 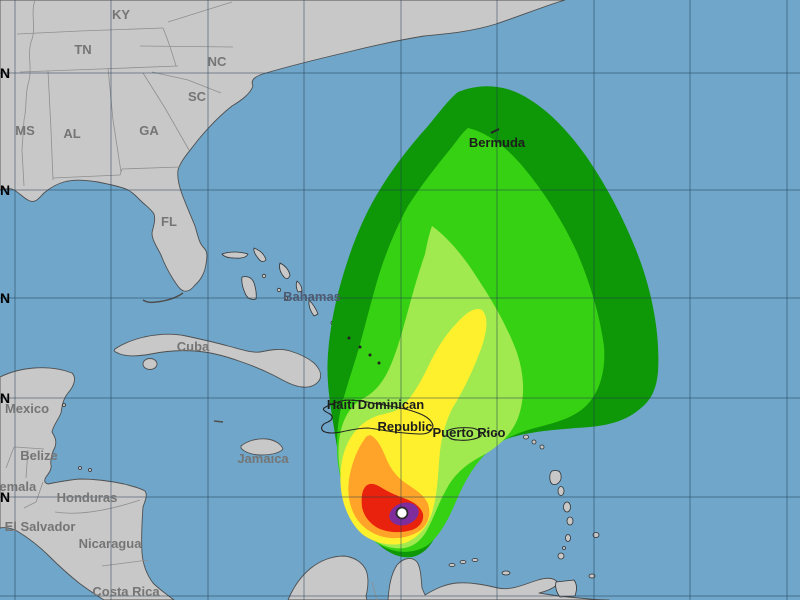 I want to click on country-label-belize: Belize, so click(x=39, y=455).